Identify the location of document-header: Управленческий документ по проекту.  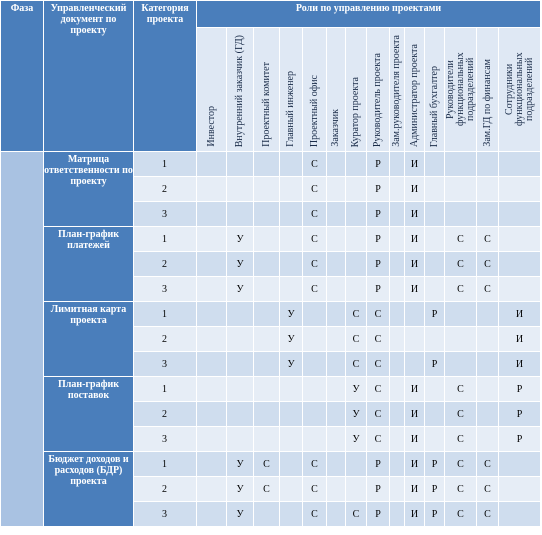
(88, 76).